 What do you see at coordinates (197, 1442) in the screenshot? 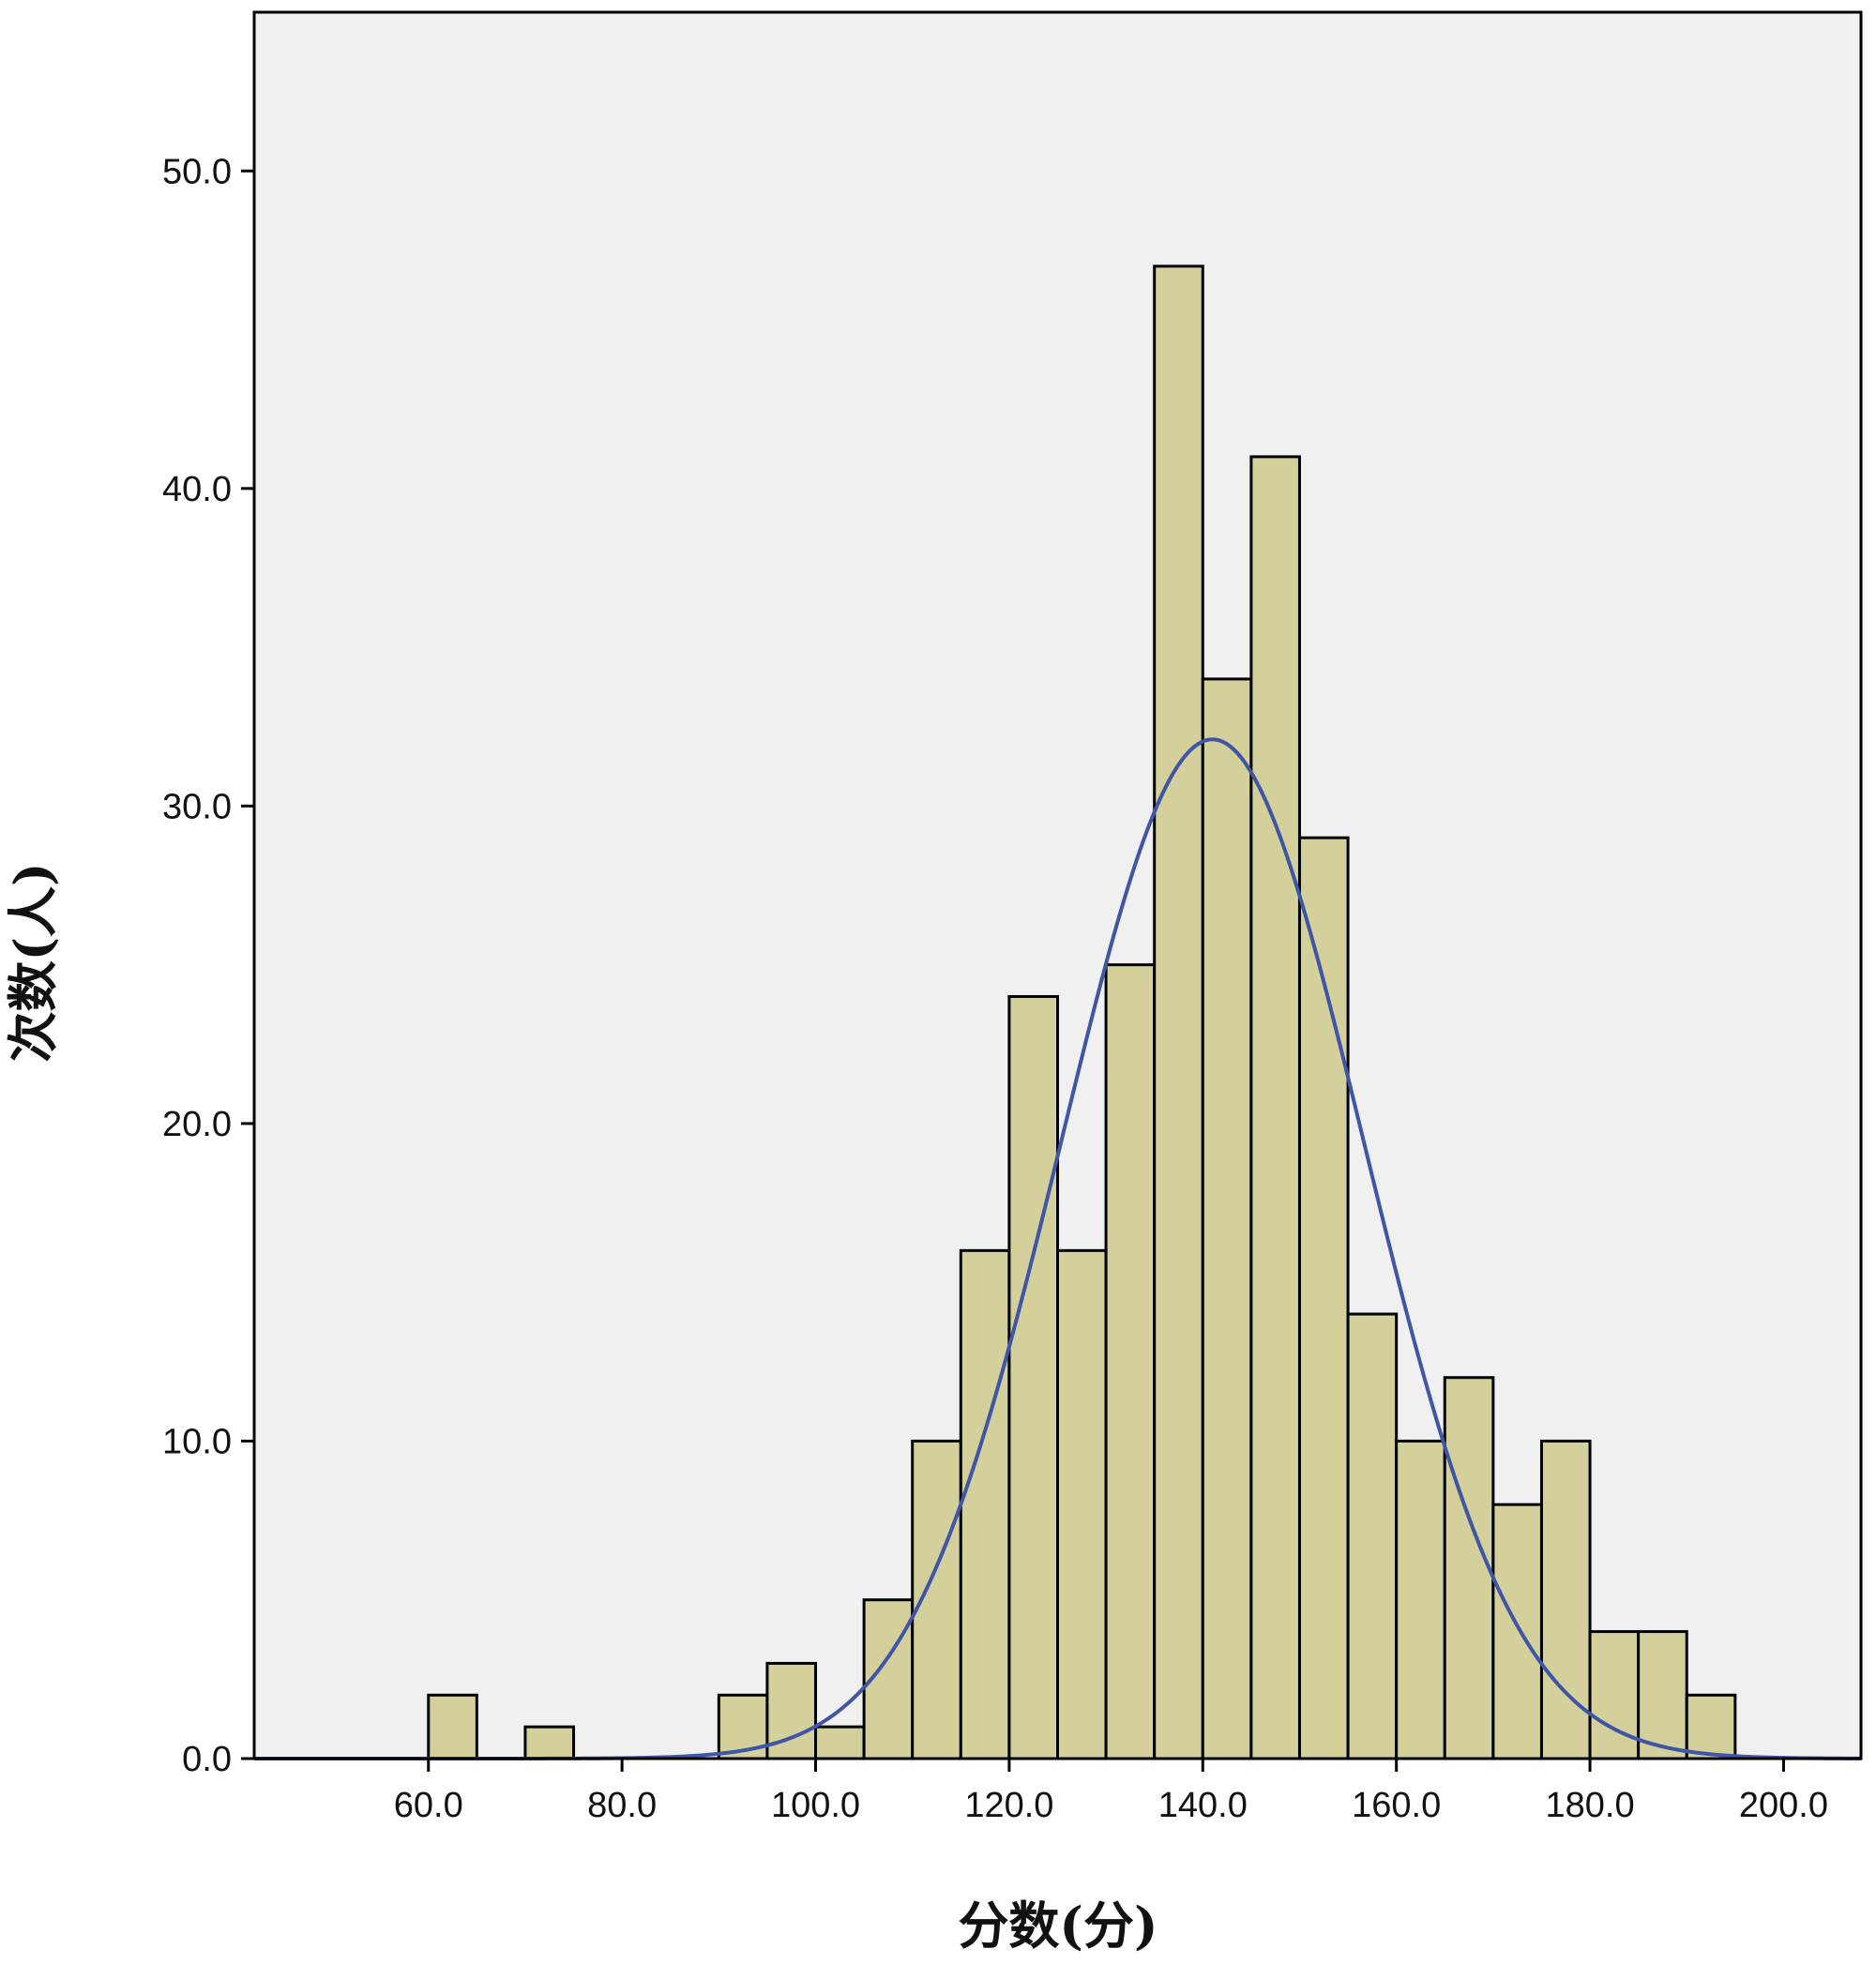
I see `y-tick-label: 10.0` at bounding box center [197, 1442].